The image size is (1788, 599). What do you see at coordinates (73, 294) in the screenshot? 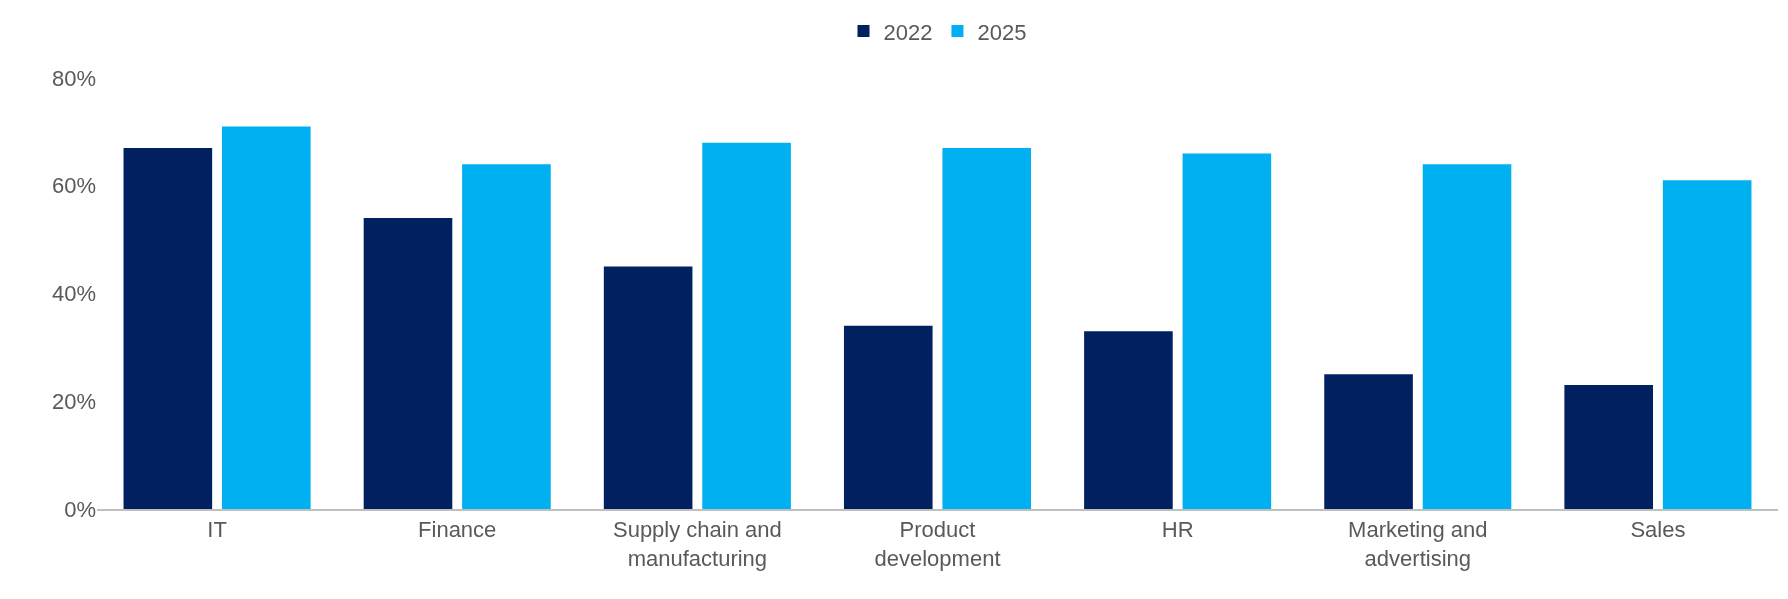
I see `y-tick-label: 40%` at bounding box center [73, 294].